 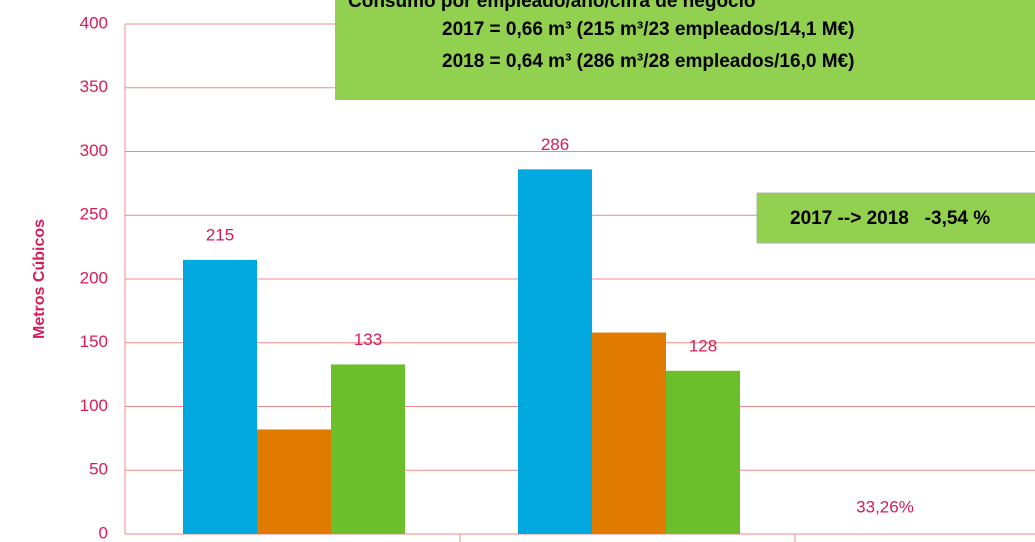 I want to click on y-tick-label: 0, so click(x=103, y=532).